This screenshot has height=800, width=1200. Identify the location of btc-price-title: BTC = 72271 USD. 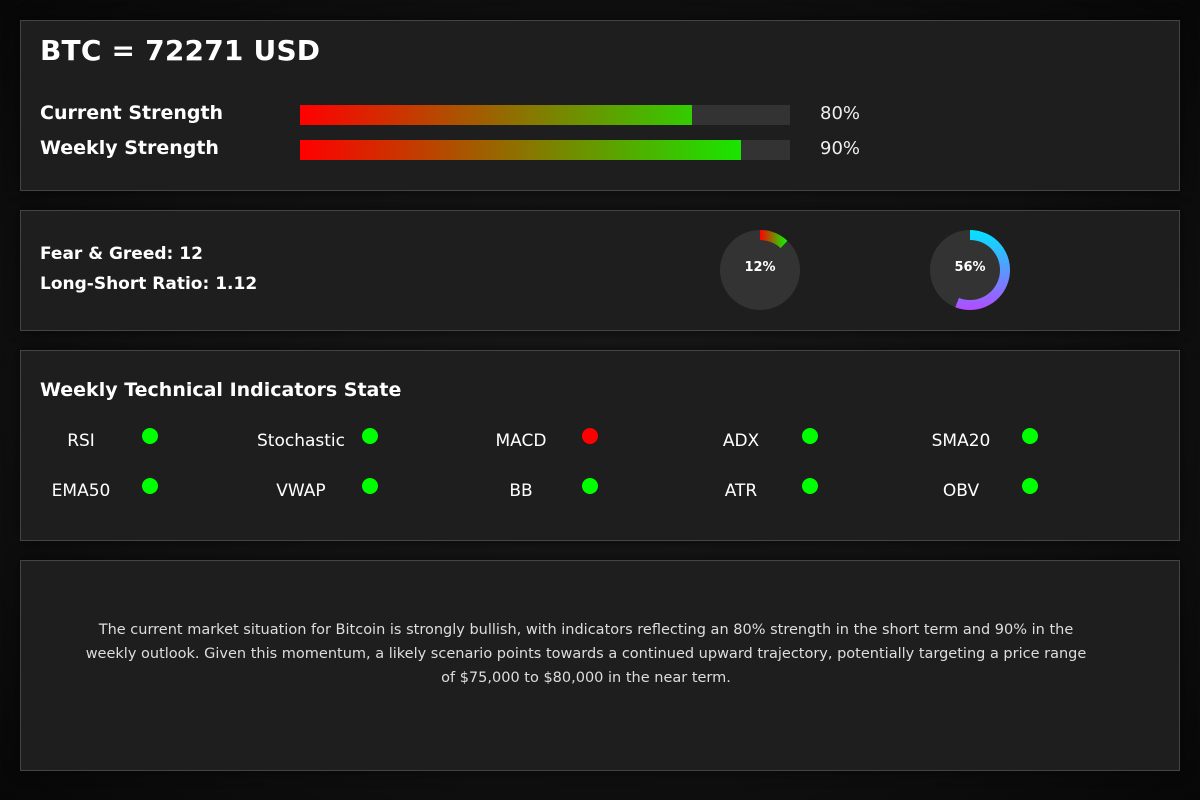
(180, 50).